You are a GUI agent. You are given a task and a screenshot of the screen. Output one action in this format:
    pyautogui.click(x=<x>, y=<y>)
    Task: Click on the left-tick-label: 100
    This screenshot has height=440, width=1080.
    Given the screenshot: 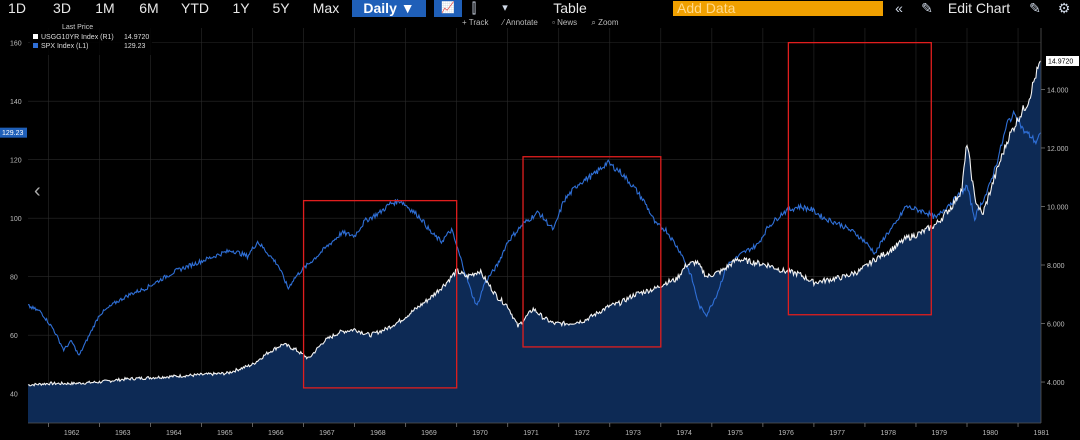 What is the action you would take?
    pyautogui.click(x=16, y=219)
    